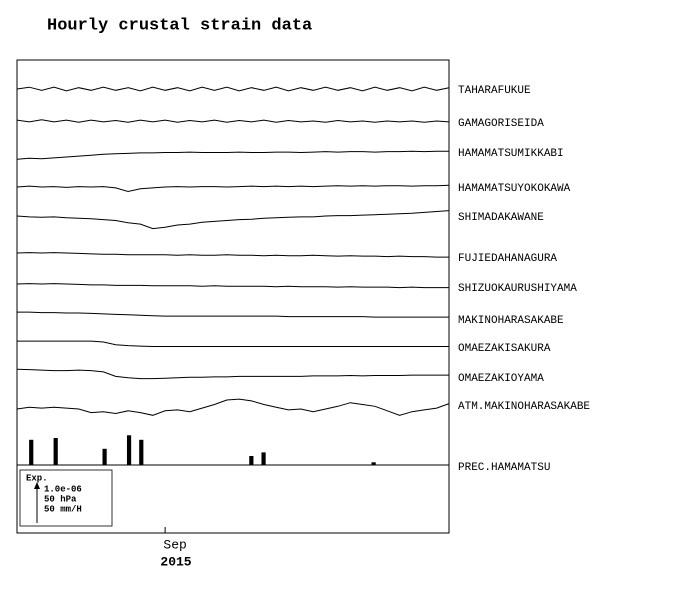 This screenshot has height=590, width=700. What do you see at coordinates (501, 124) in the screenshot?
I see `station-label: GAMAGORISEIDA` at bounding box center [501, 124].